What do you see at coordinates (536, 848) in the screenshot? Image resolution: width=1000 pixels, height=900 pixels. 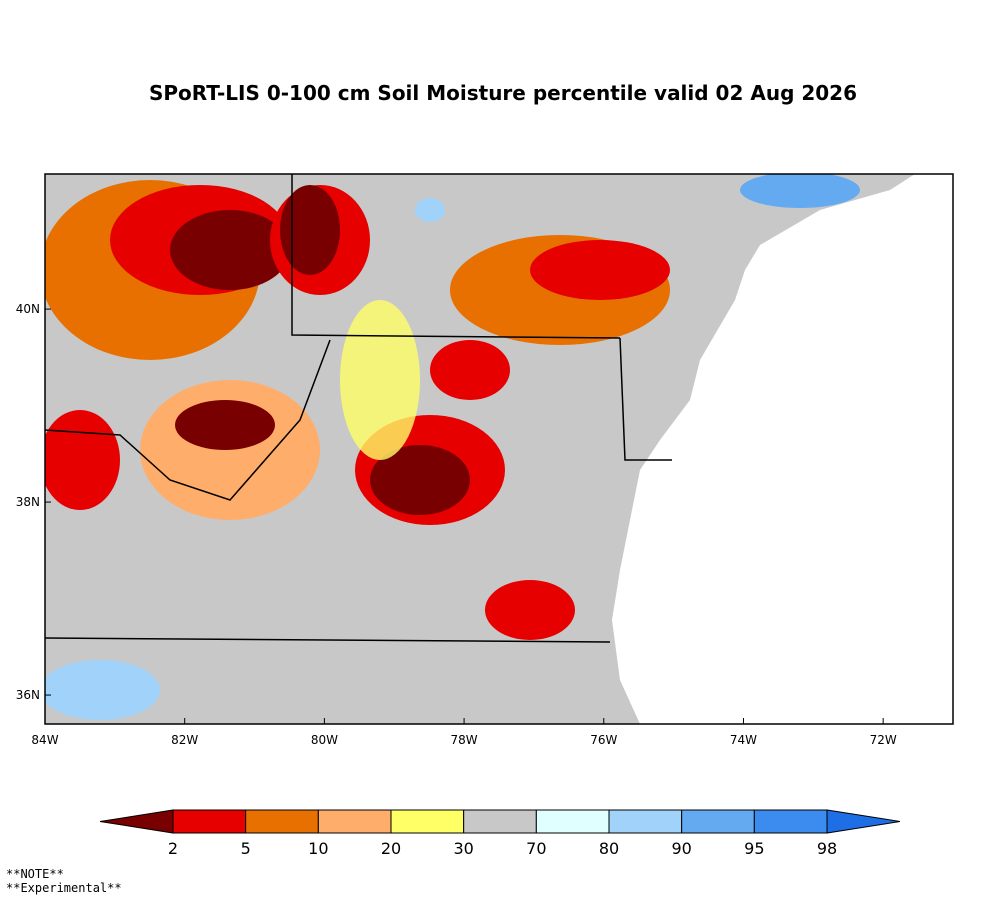 I see `colorbar-label: 70` at bounding box center [536, 848].